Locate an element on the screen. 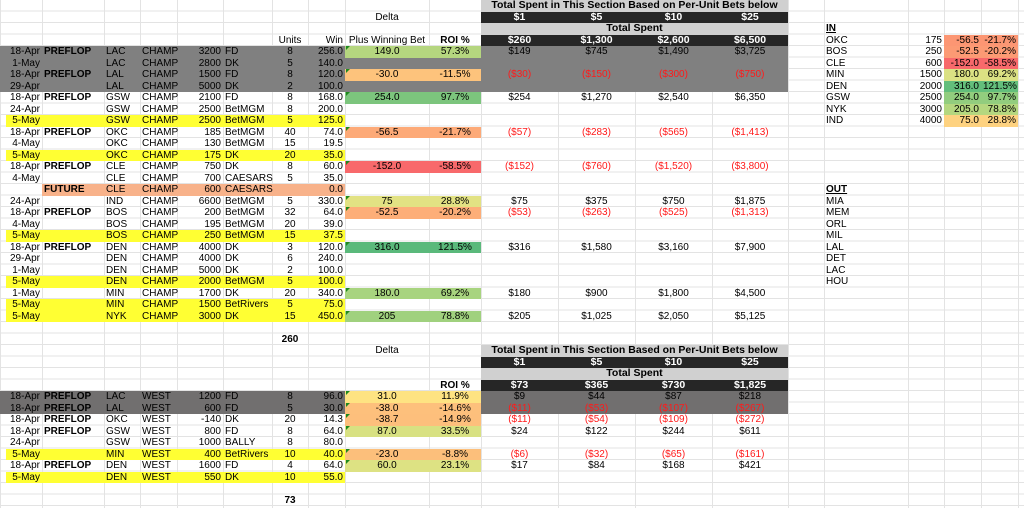  odds: 600 is located at coordinates (212, 408).